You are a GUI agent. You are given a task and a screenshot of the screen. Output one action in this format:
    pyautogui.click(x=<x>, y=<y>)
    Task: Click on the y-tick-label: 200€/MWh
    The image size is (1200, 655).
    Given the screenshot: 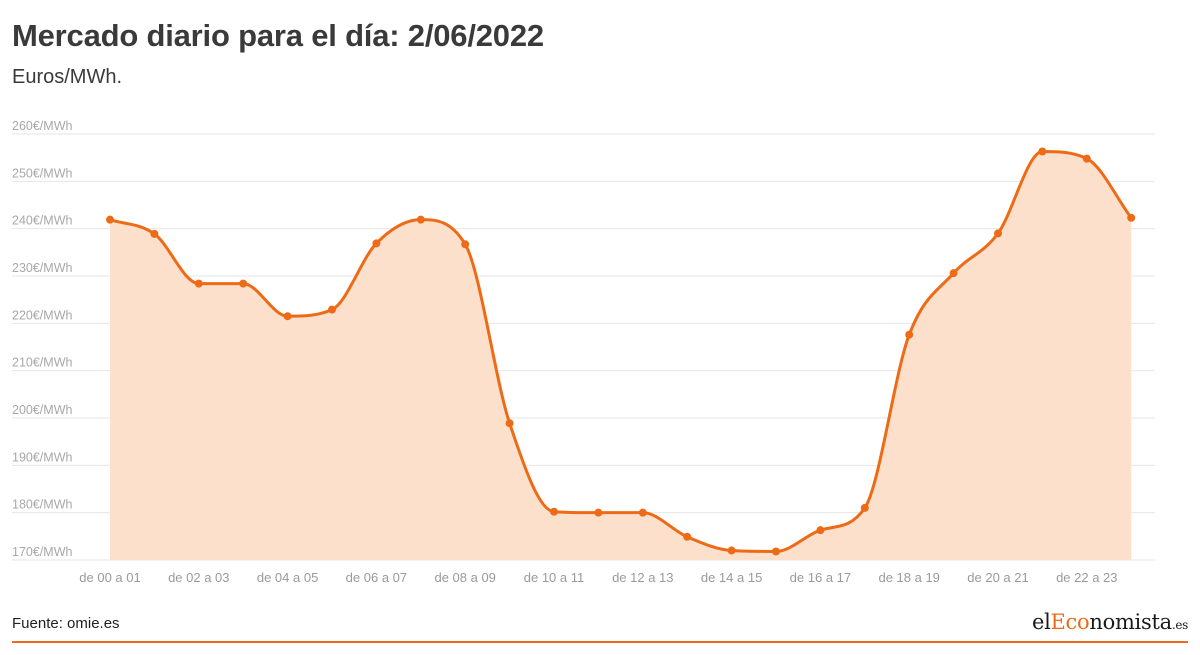 What is the action you would take?
    pyautogui.click(x=42, y=410)
    